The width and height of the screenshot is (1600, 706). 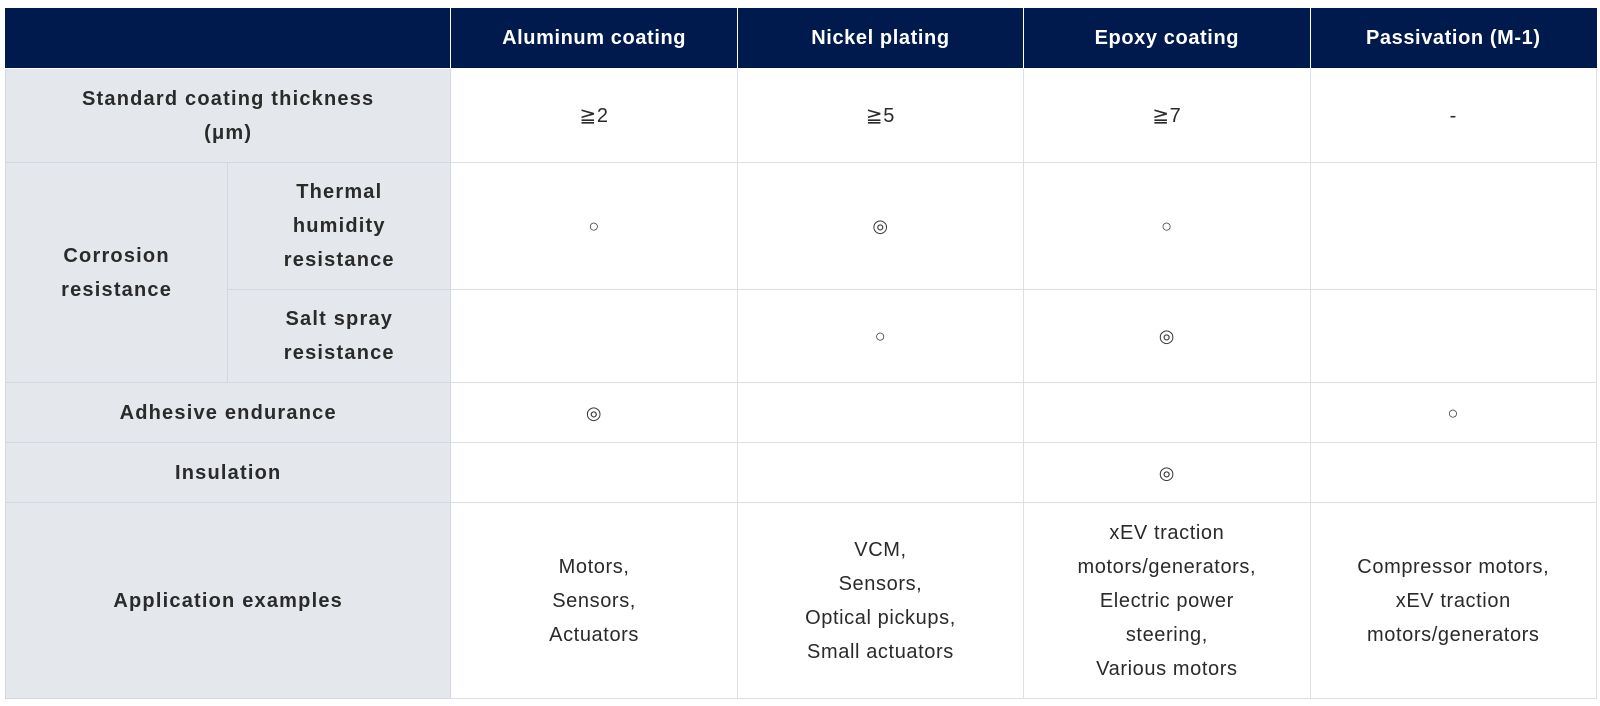 What do you see at coordinates (116, 255) in the screenshot?
I see `row-label-line: Corrosion` at bounding box center [116, 255].